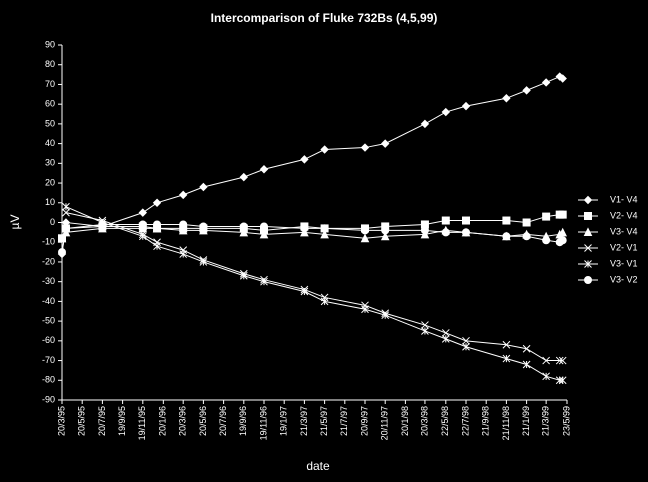 This screenshot has height=482, width=648. Describe the element at coordinates (50, 143) in the screenshot. I see `y-tick-label: 40` at that location.